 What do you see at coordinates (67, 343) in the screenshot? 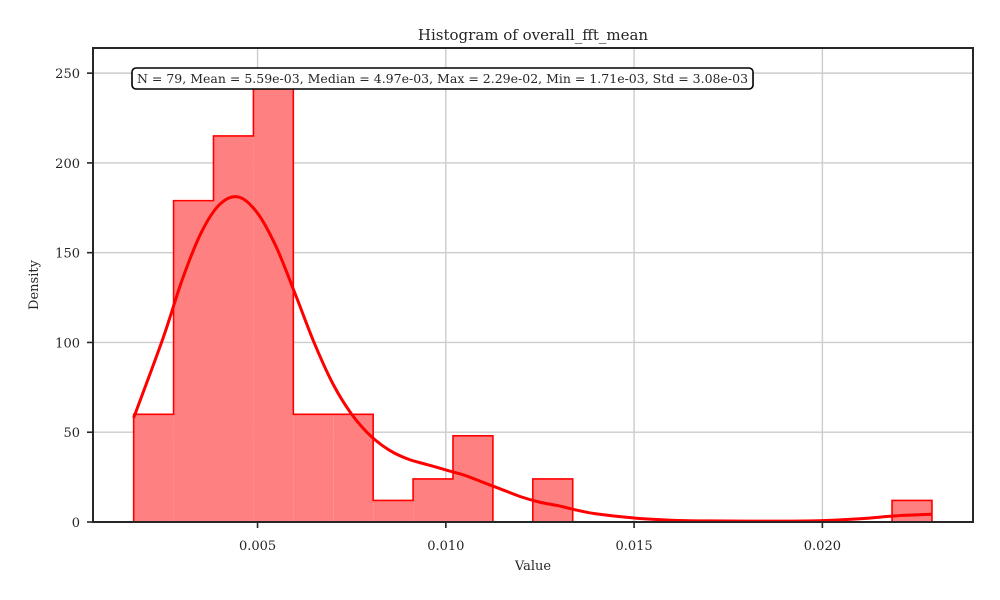
I see `y-tick-label: 100` at bounding box center [67, 343].